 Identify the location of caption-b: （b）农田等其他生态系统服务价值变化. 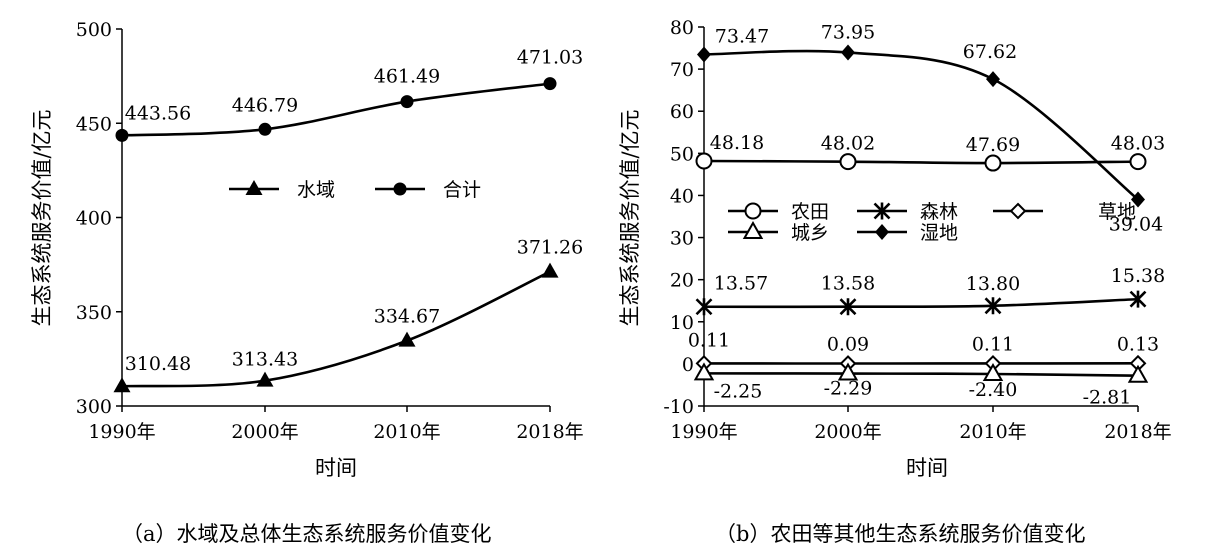
(900, 534).